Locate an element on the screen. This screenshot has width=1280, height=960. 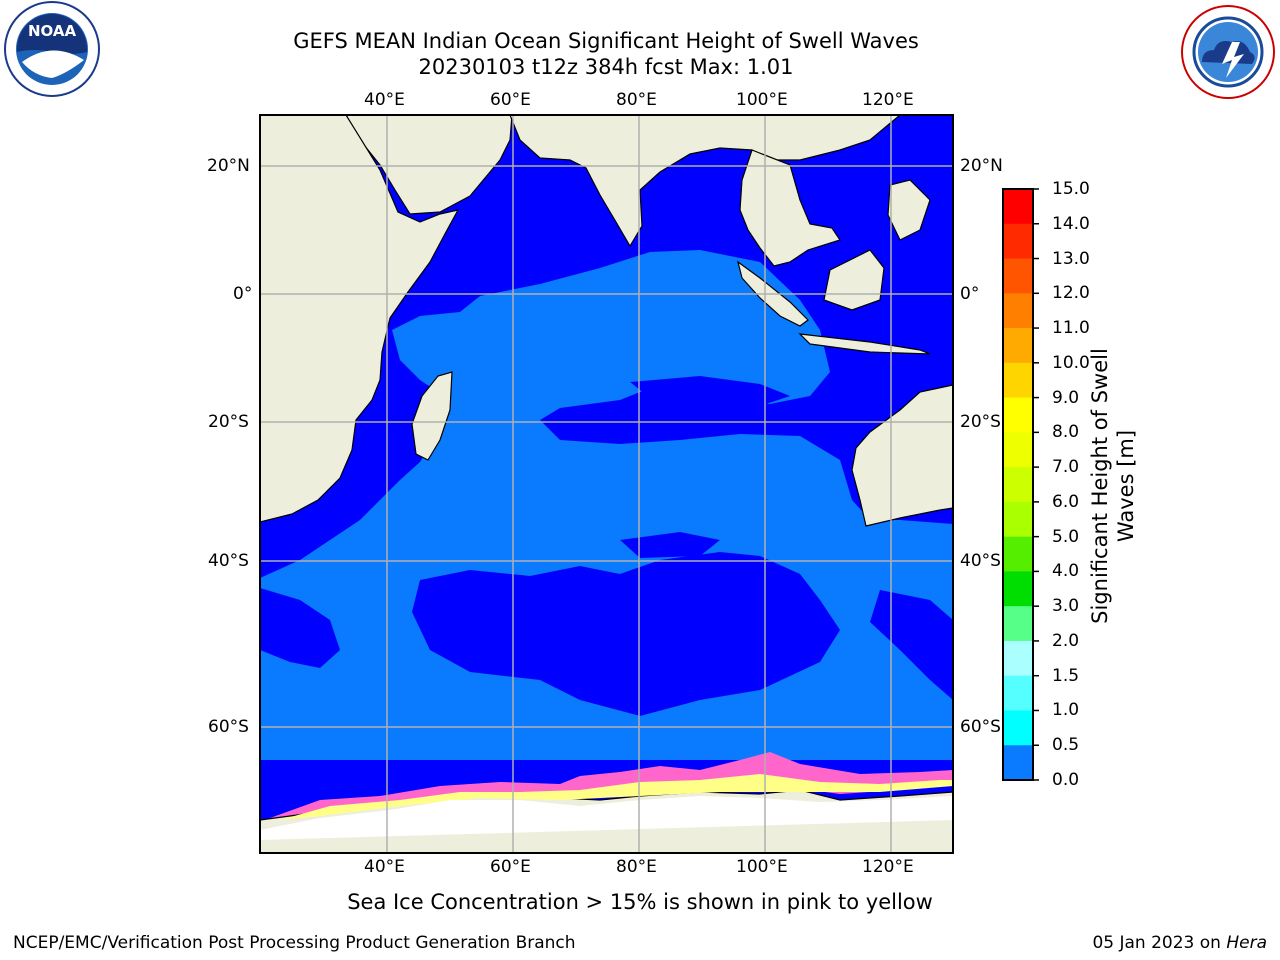
colorbar-tick-label: 1.0 is located at coordinates (1066, 710).